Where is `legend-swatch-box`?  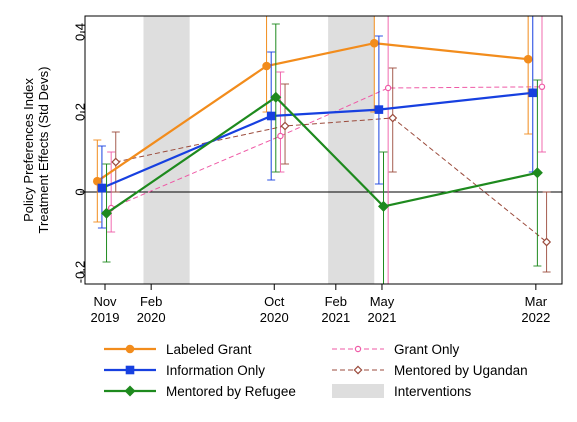
legend-swatch-box is located at coordinates (358, 391).